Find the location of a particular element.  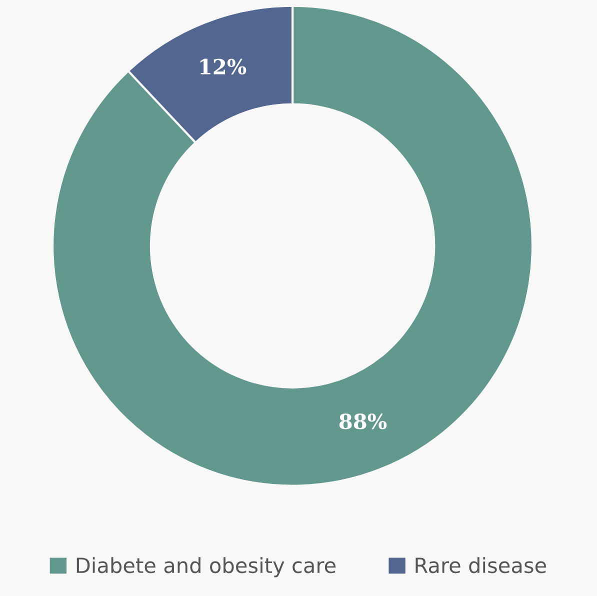

legend-label: Rare disease is located at coordinates (481, 565).